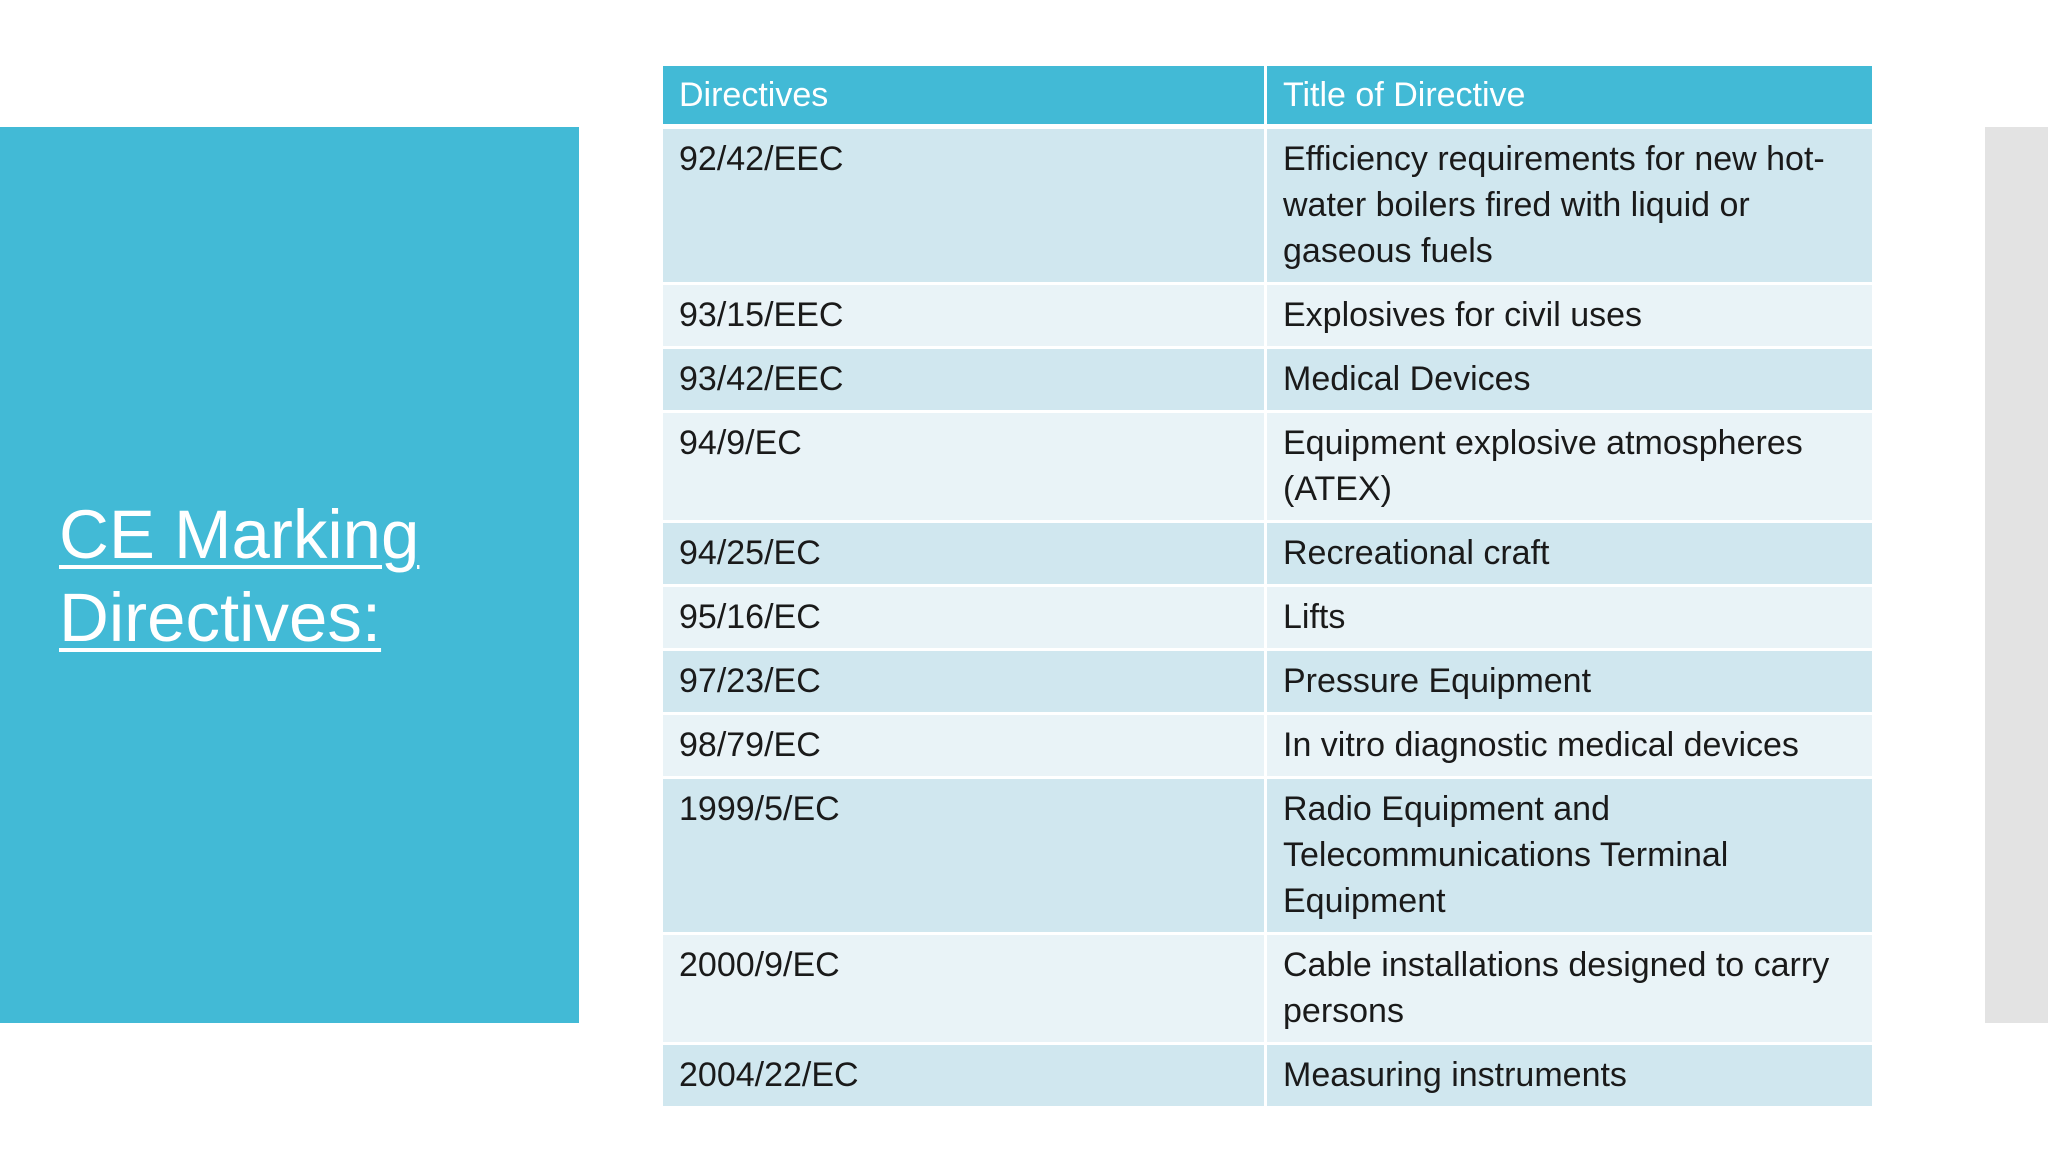 The height and width of the screenshot is (1152, 2048). What do you see at coordinates (1569, 468) in the screenshot?
I see `directive-title: Equipment explosive atmospheres (ATEX)` at bounding box center [1569, 468].